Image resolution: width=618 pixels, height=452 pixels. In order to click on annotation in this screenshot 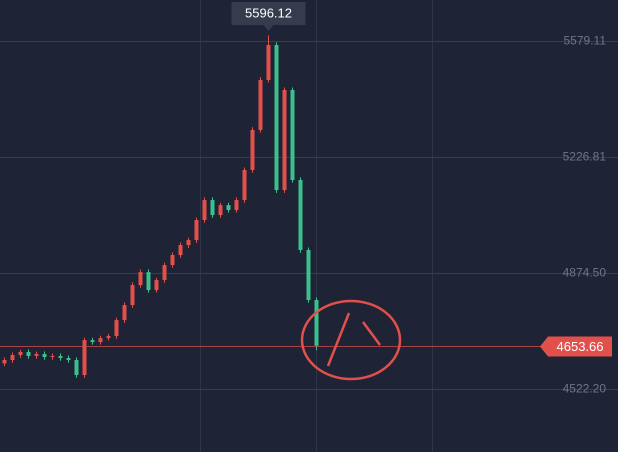, I will do `click(351, 340)`.